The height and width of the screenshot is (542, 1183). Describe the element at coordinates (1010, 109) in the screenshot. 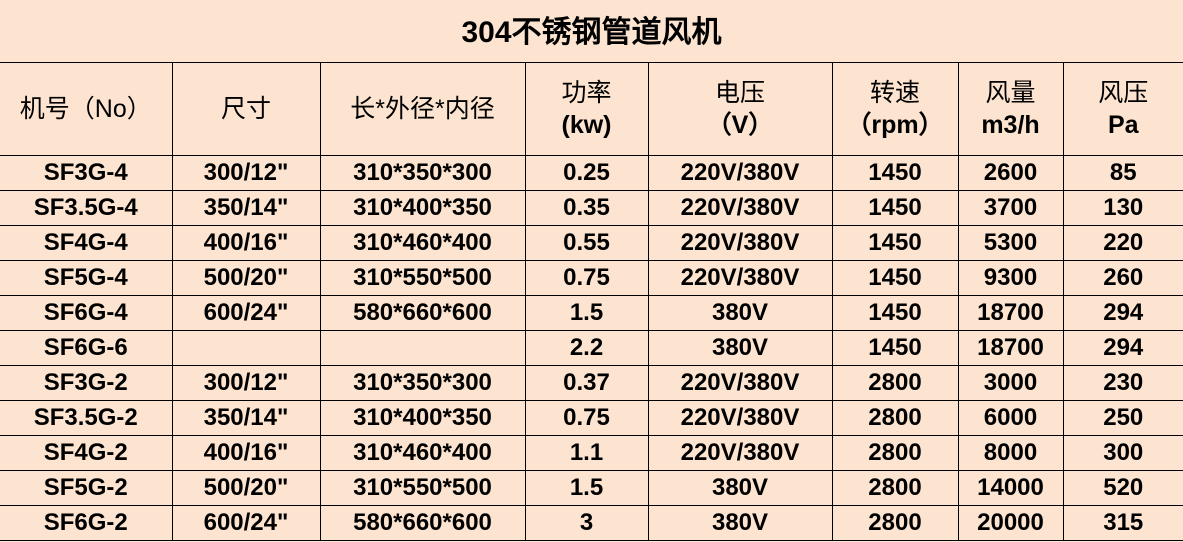

I see `header-cell: 风量 m3/h` at that location.